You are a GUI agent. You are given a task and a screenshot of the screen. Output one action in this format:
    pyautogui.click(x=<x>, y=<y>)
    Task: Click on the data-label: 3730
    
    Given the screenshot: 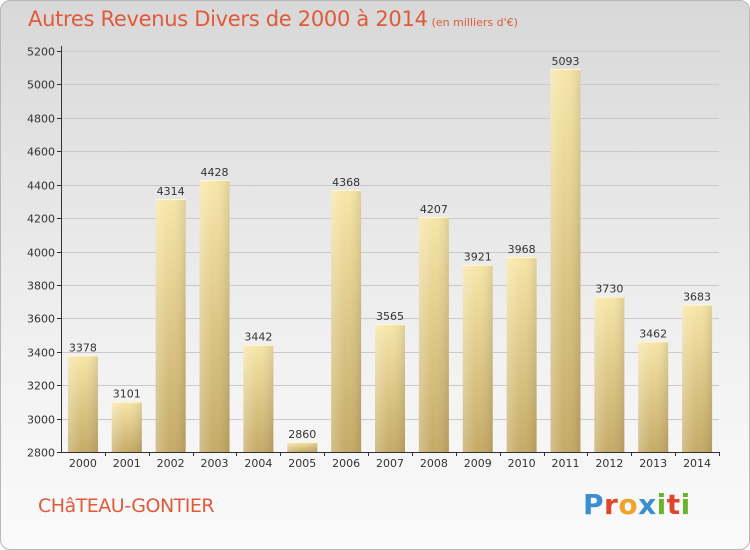 What is the action you would take?
    pyautogui.click(x=609, y=289)
    